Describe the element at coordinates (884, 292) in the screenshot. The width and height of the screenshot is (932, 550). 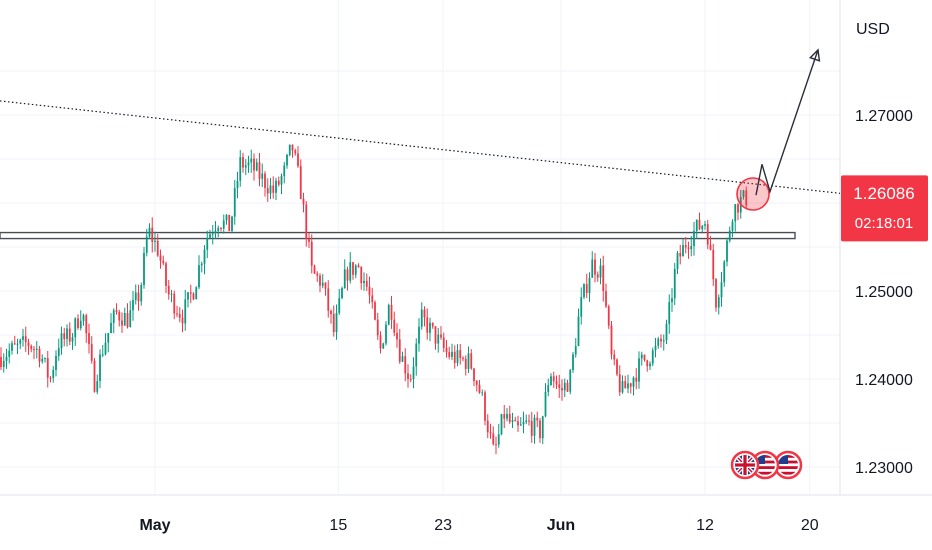
I see `y-tick-label: 1.25000` at that location.